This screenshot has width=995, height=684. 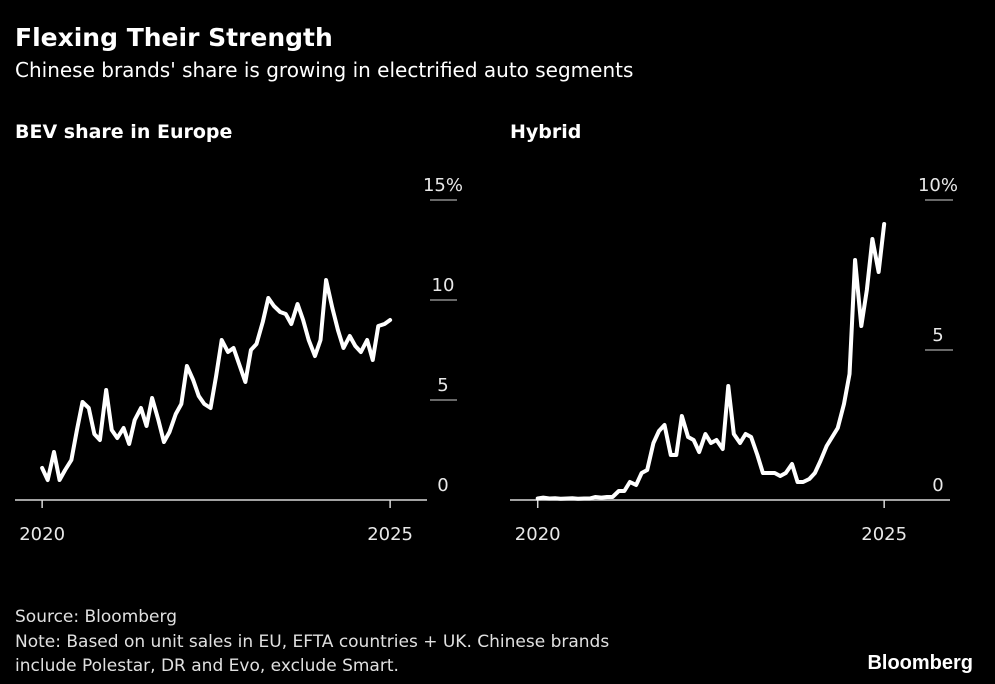 What do you see at coordinates (938, 185) in the screenshot?
I see `y-tick-label: 10%` at bounding box center [938, 185].